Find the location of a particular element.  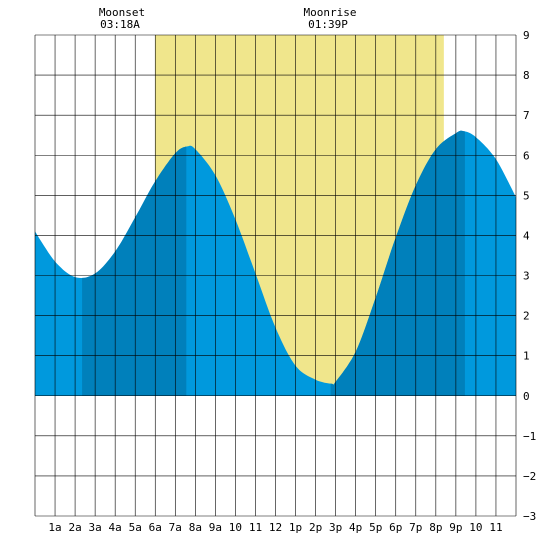

x-tick-label: 6a is located at coordinates (155, 527).